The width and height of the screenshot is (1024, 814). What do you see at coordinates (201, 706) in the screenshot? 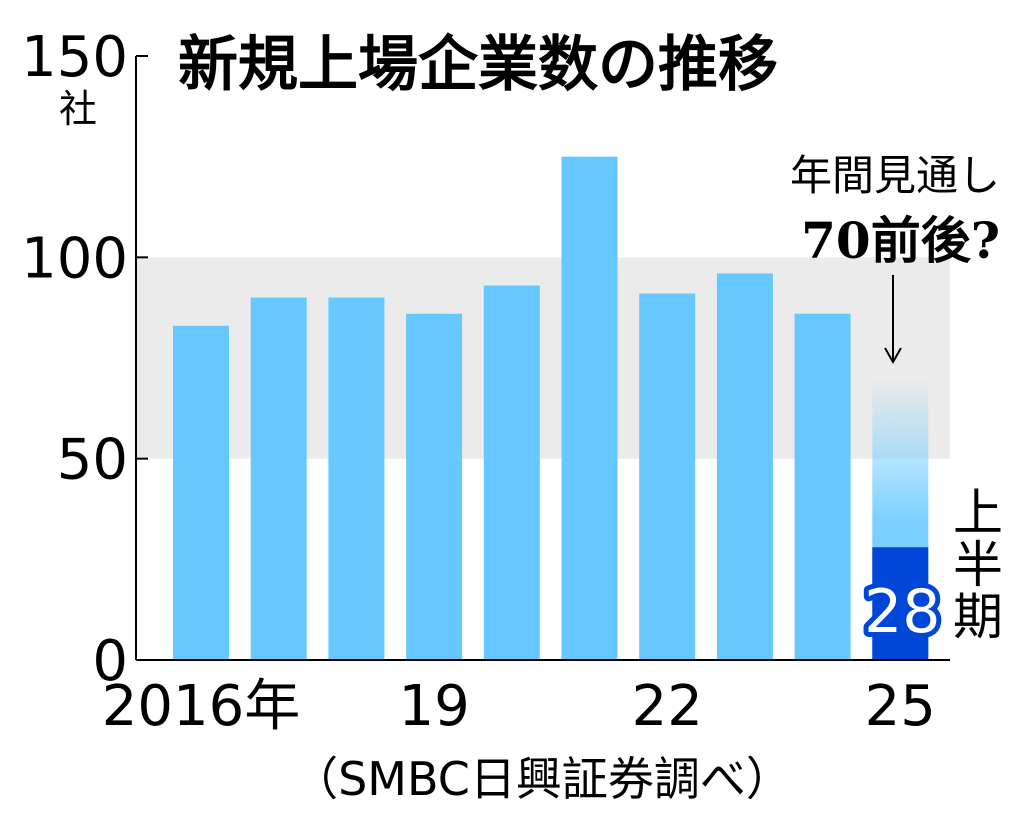
I see `x-tick-label: 2016年` at bounding box center [201, 706].